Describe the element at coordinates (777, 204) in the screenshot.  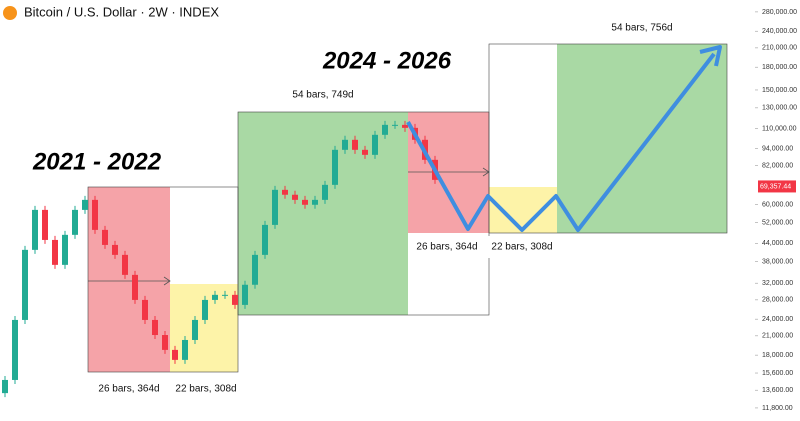
I see `y-tick-label: 60,000.00` at that location.